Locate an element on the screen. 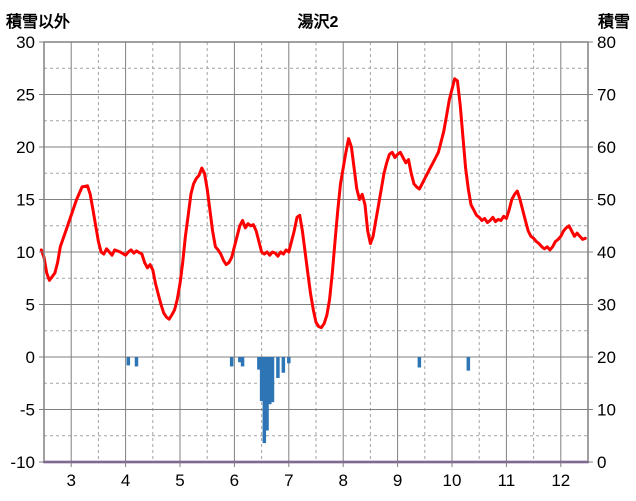 This screenshot has width=636, height=501. x-tick-label: 9 is located at coordinates (397, 480).